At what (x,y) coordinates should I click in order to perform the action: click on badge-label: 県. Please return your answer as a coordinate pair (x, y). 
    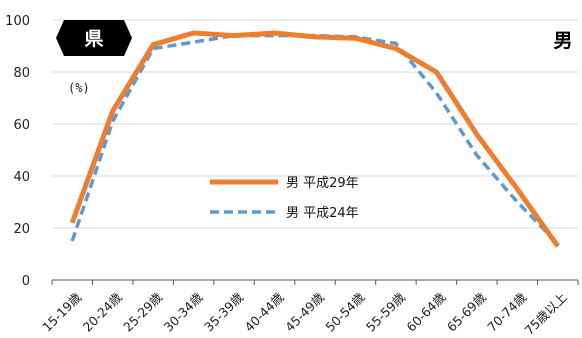
    Looking at the image, I should click on (93, 39).